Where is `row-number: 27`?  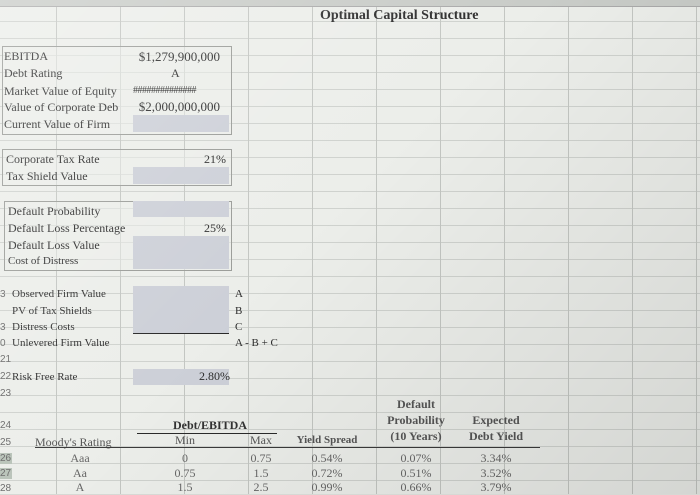 row-number: 27 is located at coordinates (6, 473).